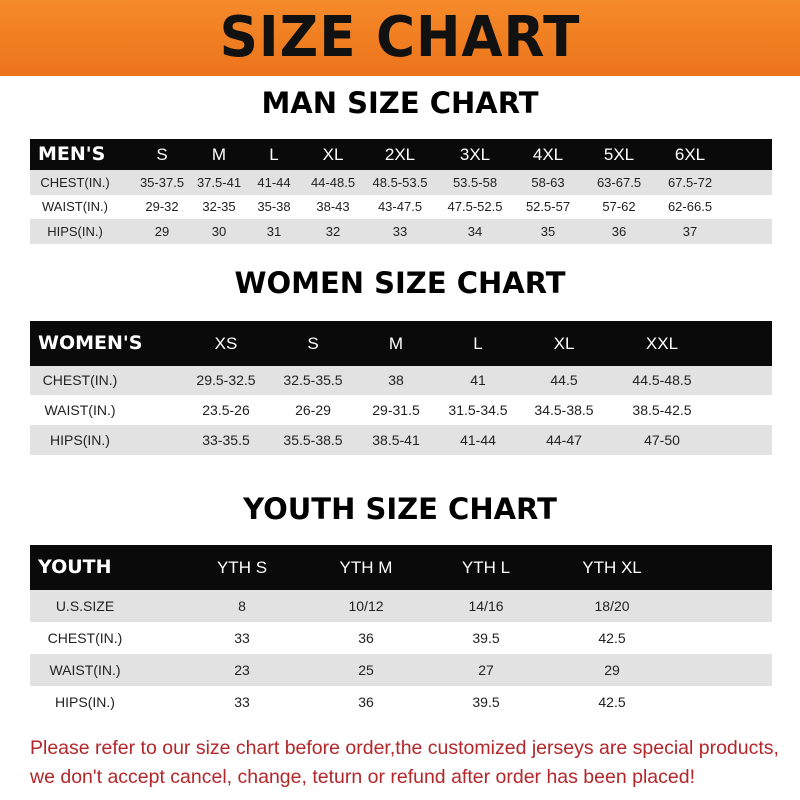  I want to click on table-row: WAIST(IN.) 23 25 27 29, so click(401, 670).